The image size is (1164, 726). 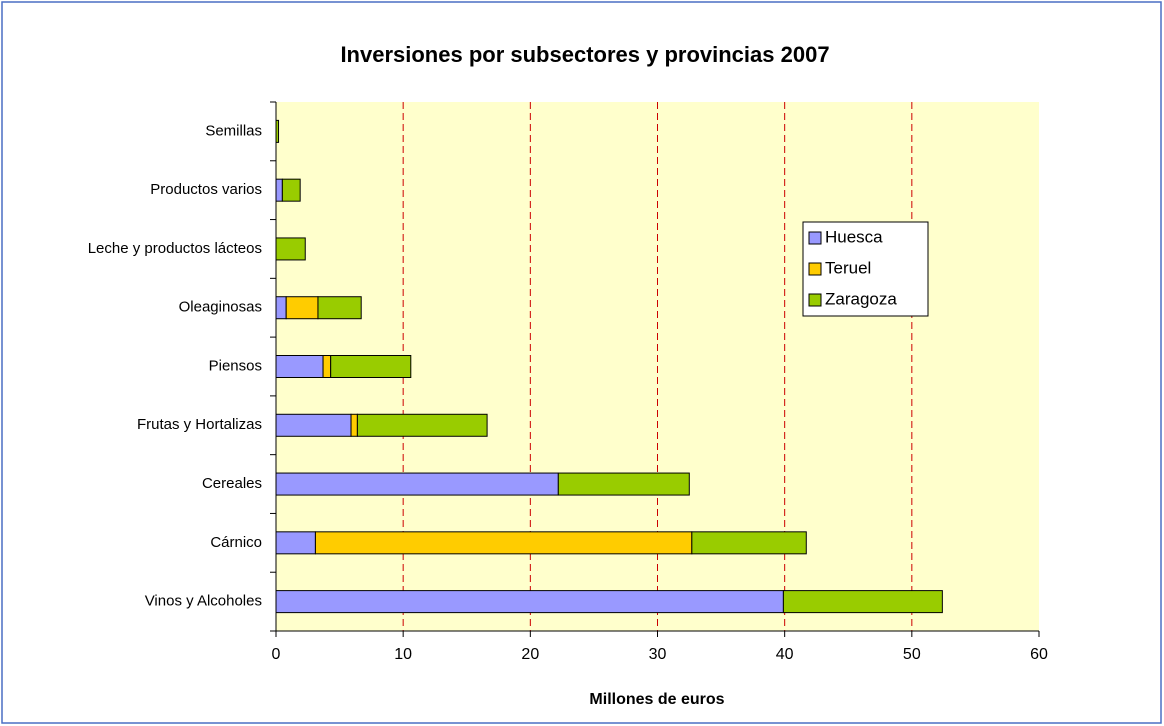 What do you see at coordinates (785, 654) in the screenshot?
I see `x-tick-label: 40` at bounding box center [785, 654].